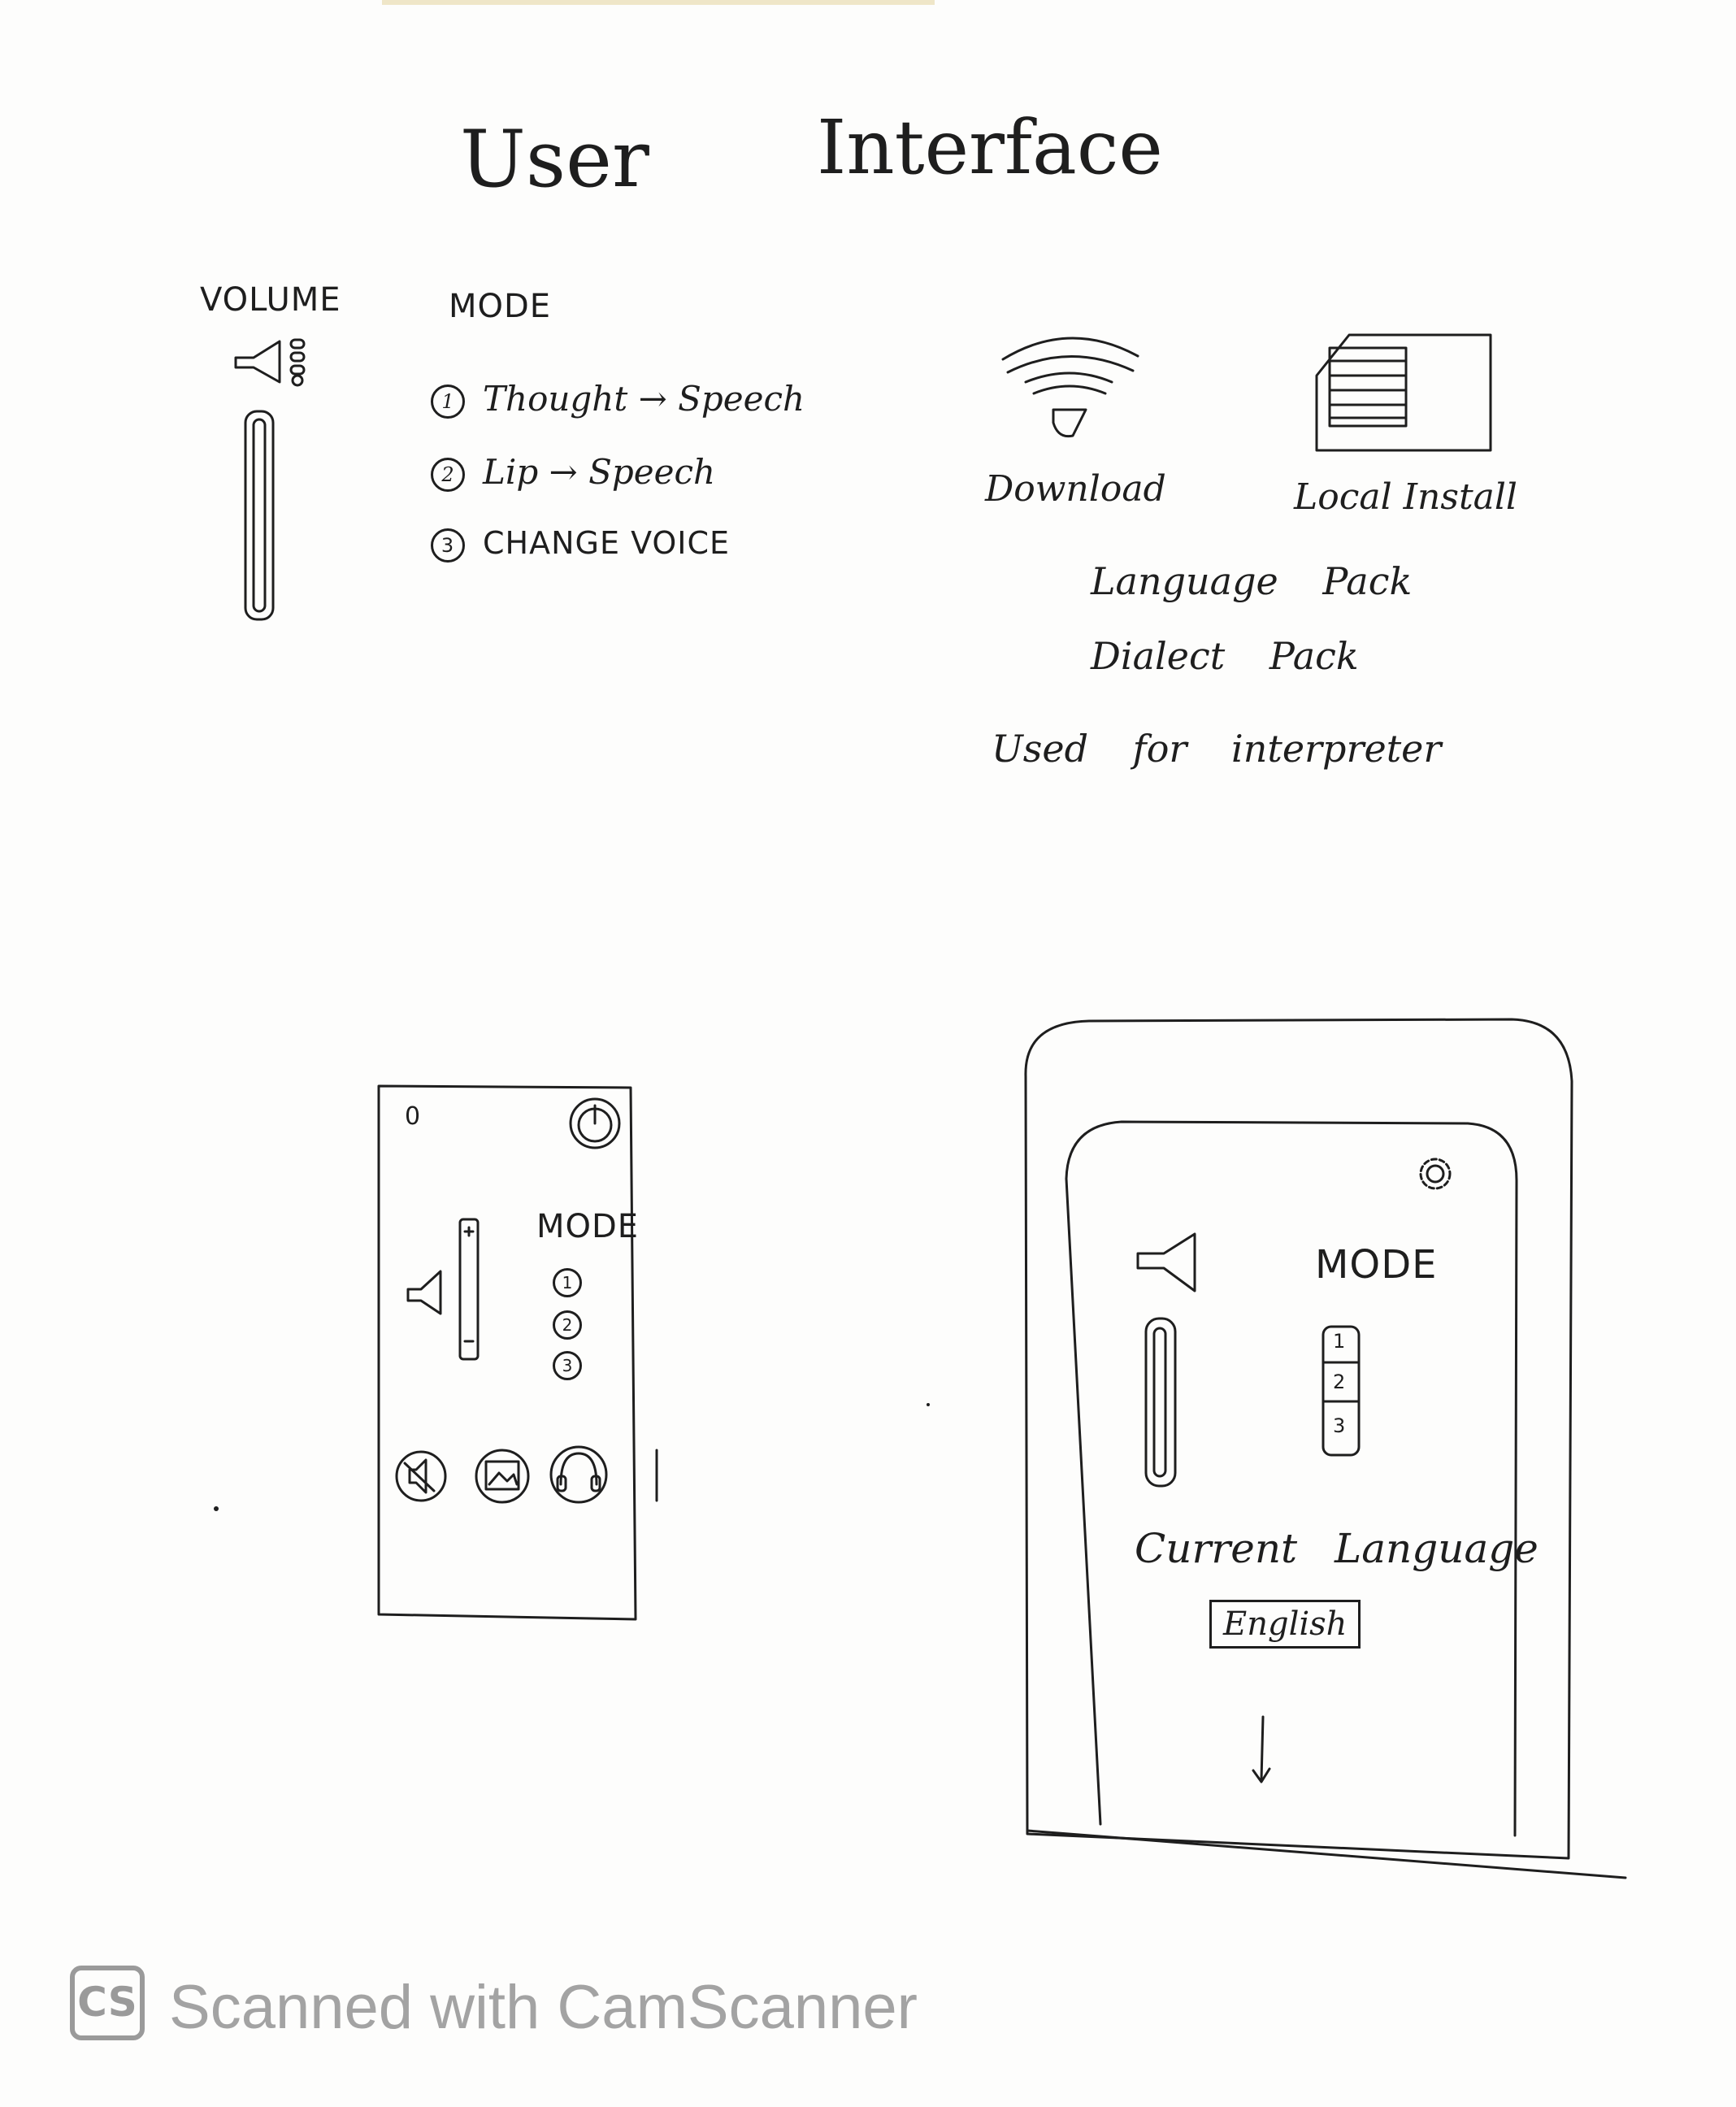 The width and height of the screenshot is (1736, 2107). What do you see at coordinates (1376, 1265) in the screenshot?
I see `device2-mode-label: MODE` at bounding box center [1376, 1265].